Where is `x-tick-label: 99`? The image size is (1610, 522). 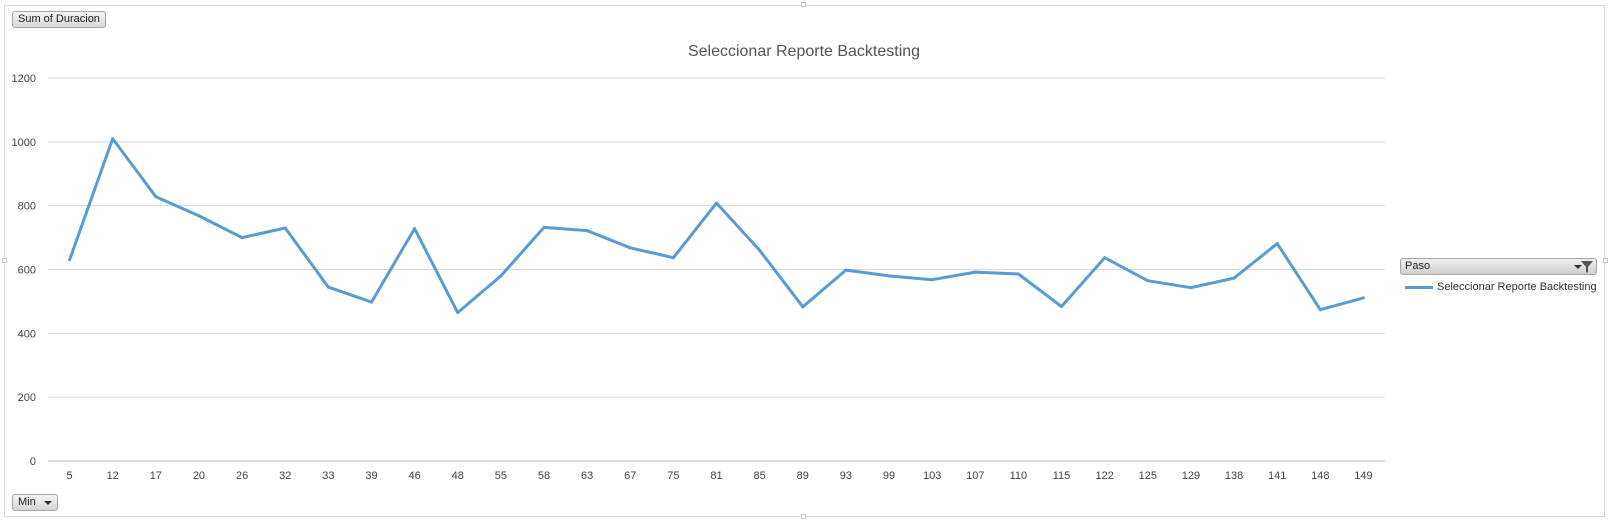 x-tick-label: 99 is located at coordinates (889, 476).